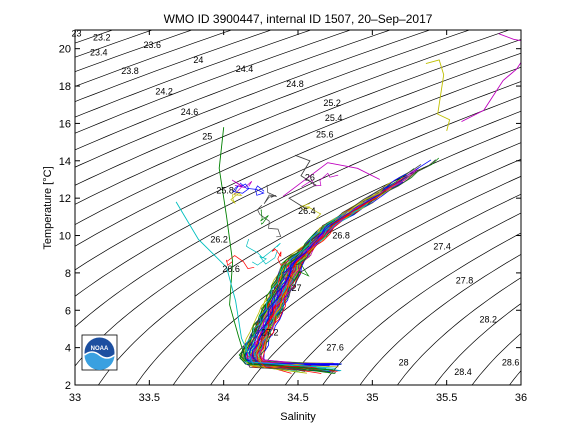 Image resolution: width=576 pixels, height=432 pixels. Describe the element at coordinates (198, 60) in the screenshot. I see `density-label: 24` at that location.